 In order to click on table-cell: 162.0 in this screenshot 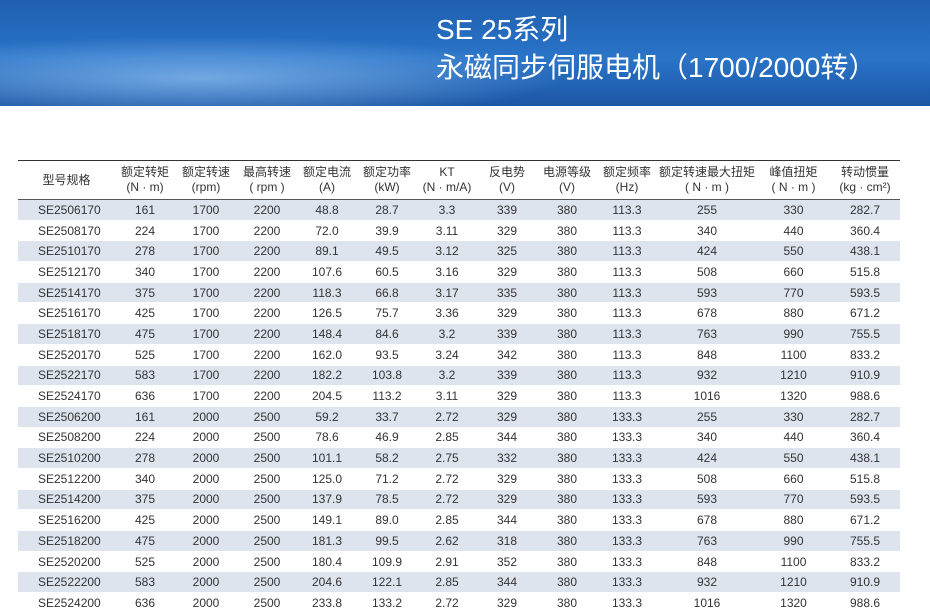, I will do `click(327, 355)`.